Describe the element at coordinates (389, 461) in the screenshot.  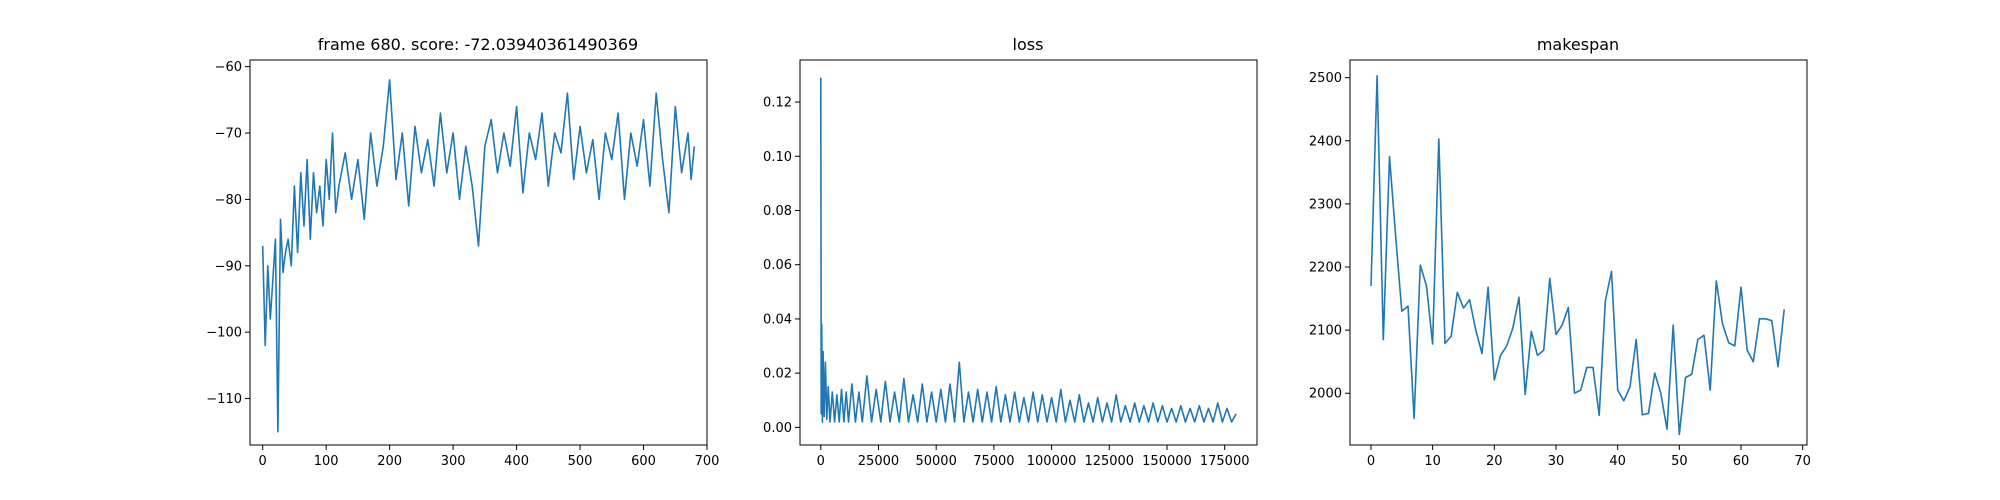
I see `x-tick-label: 200` at that location.